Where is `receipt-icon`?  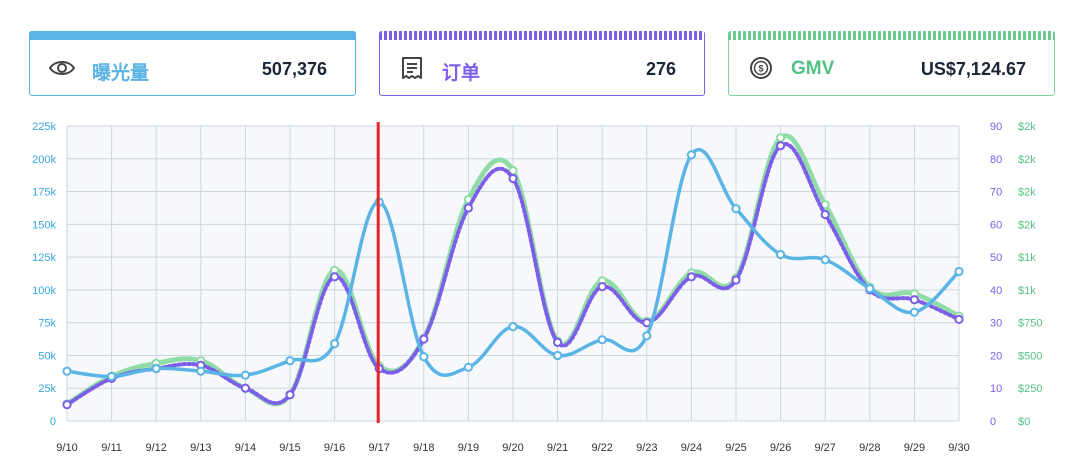
receipt-icon is located at coordinates (412, 68).